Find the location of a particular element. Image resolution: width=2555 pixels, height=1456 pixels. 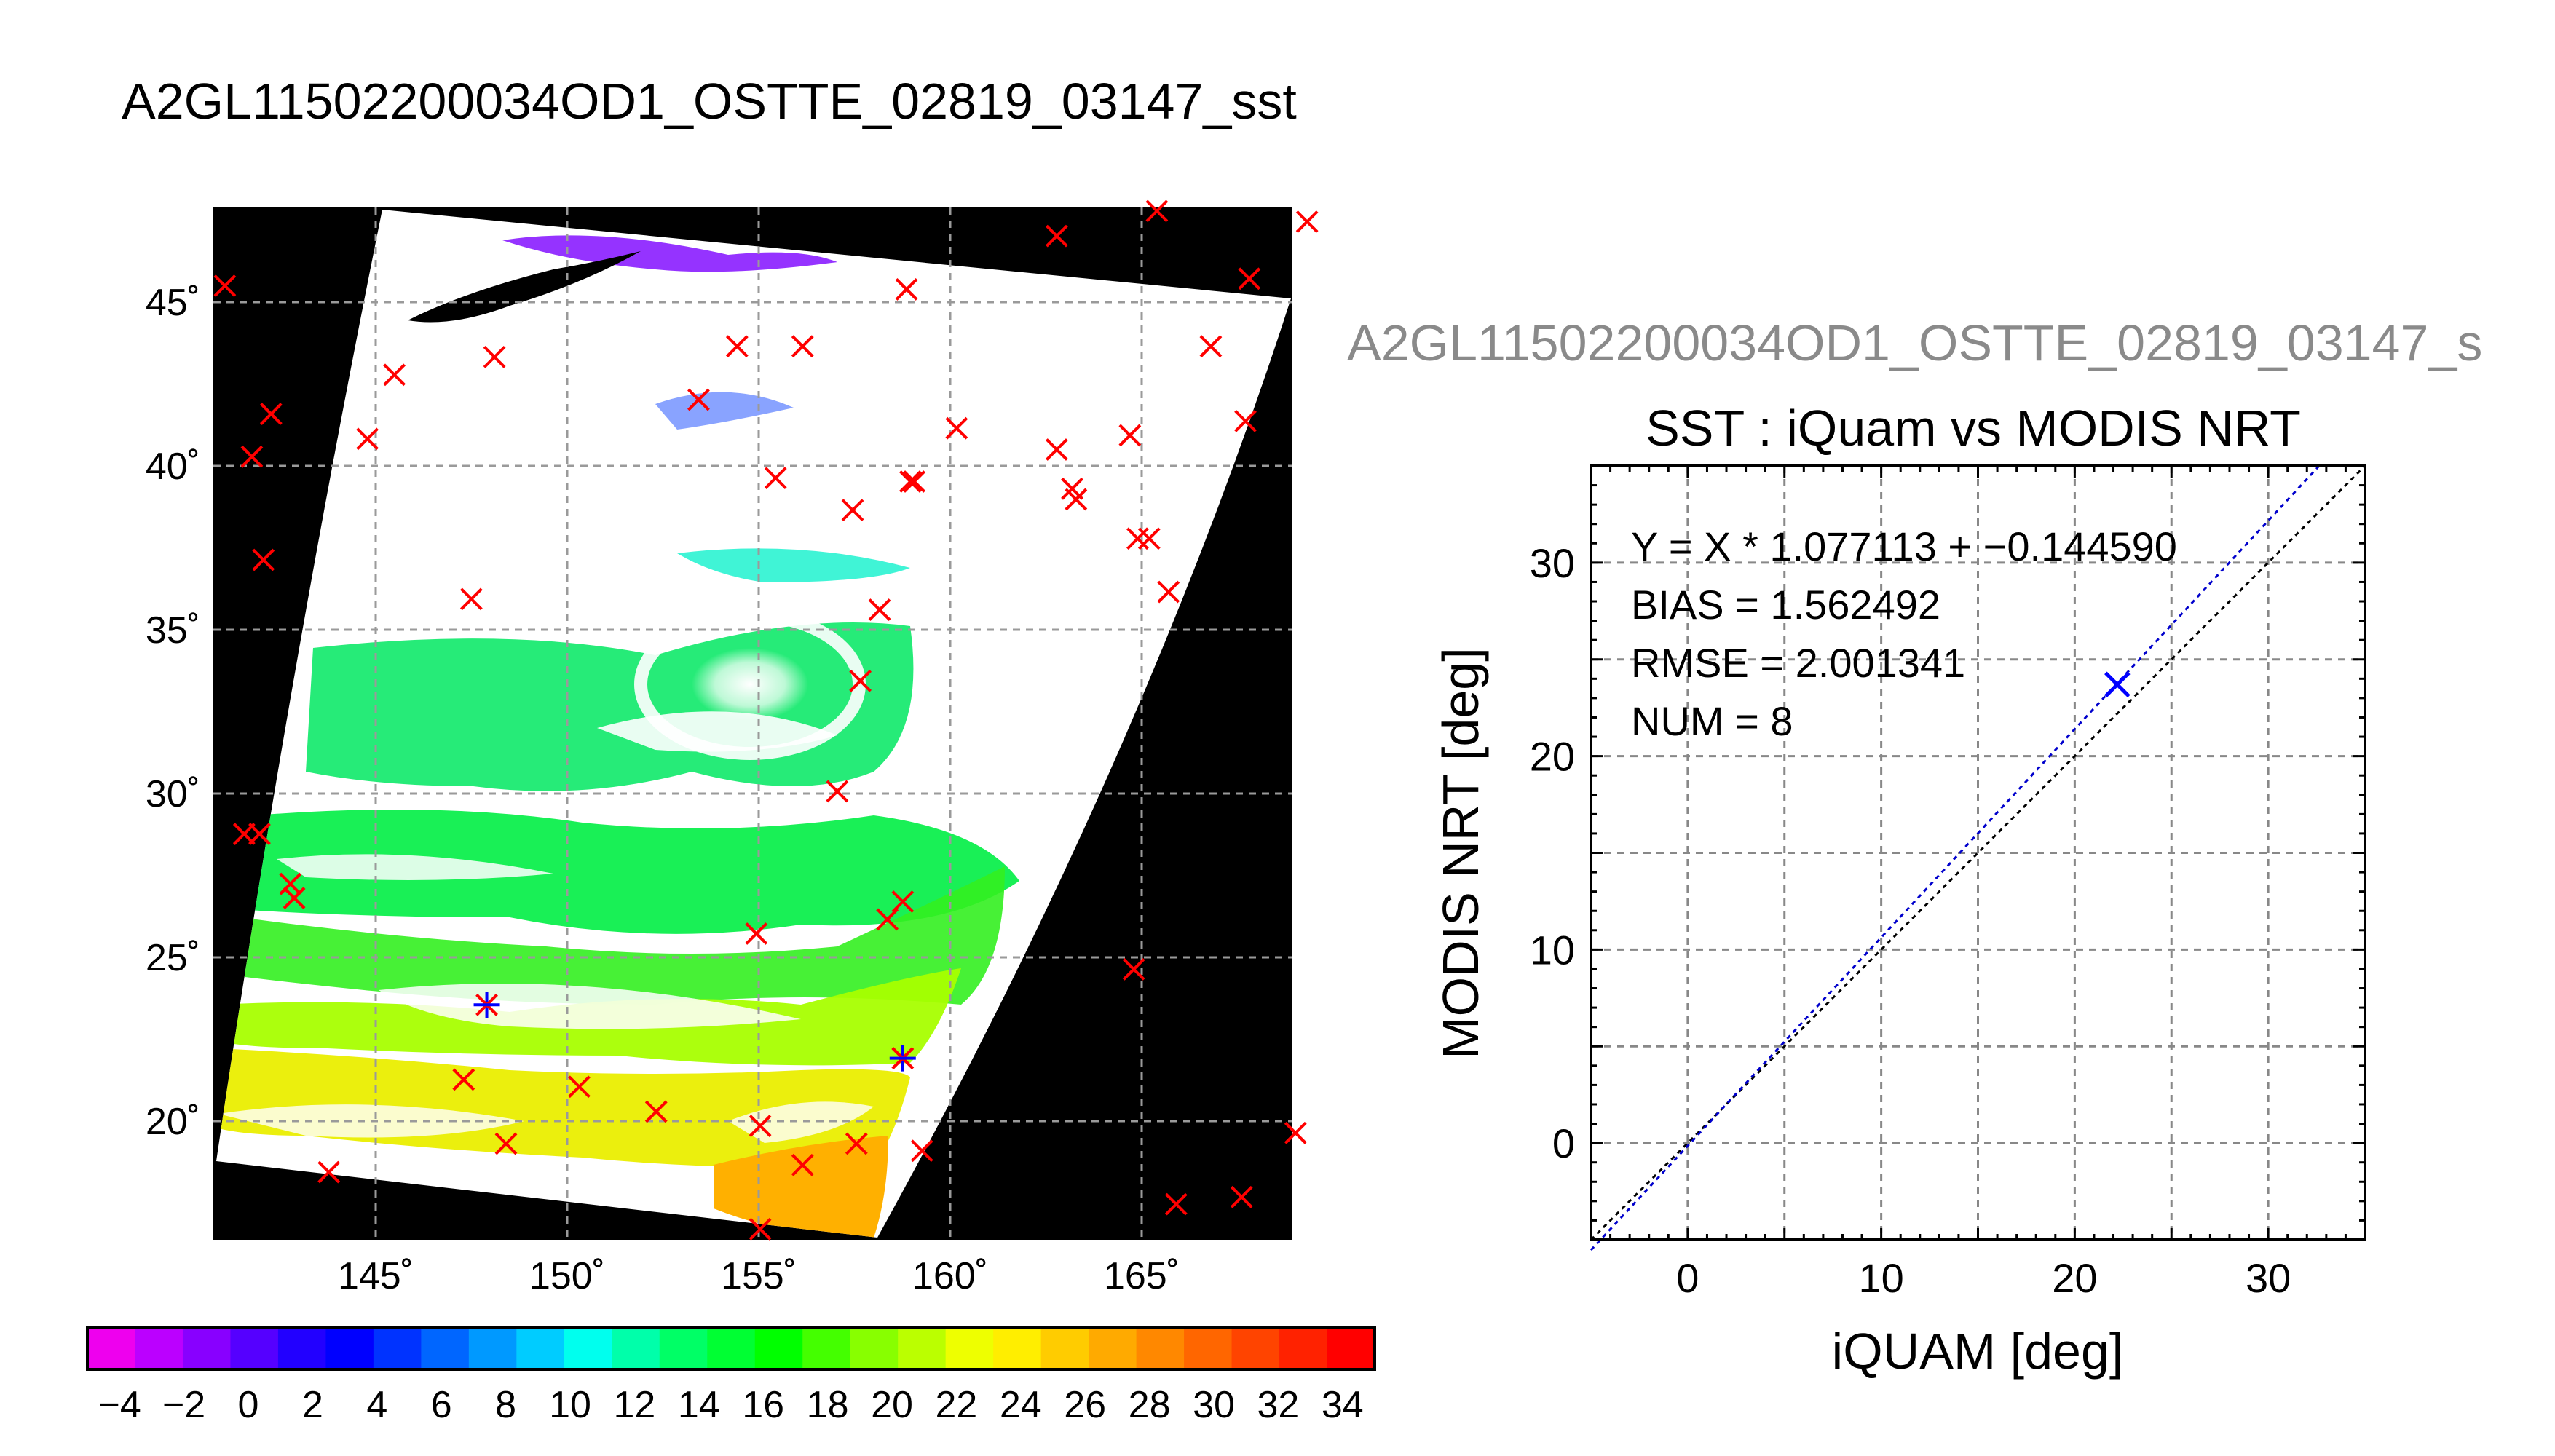

x-tick-label: 10 is located at coordinates (1880, 1278).